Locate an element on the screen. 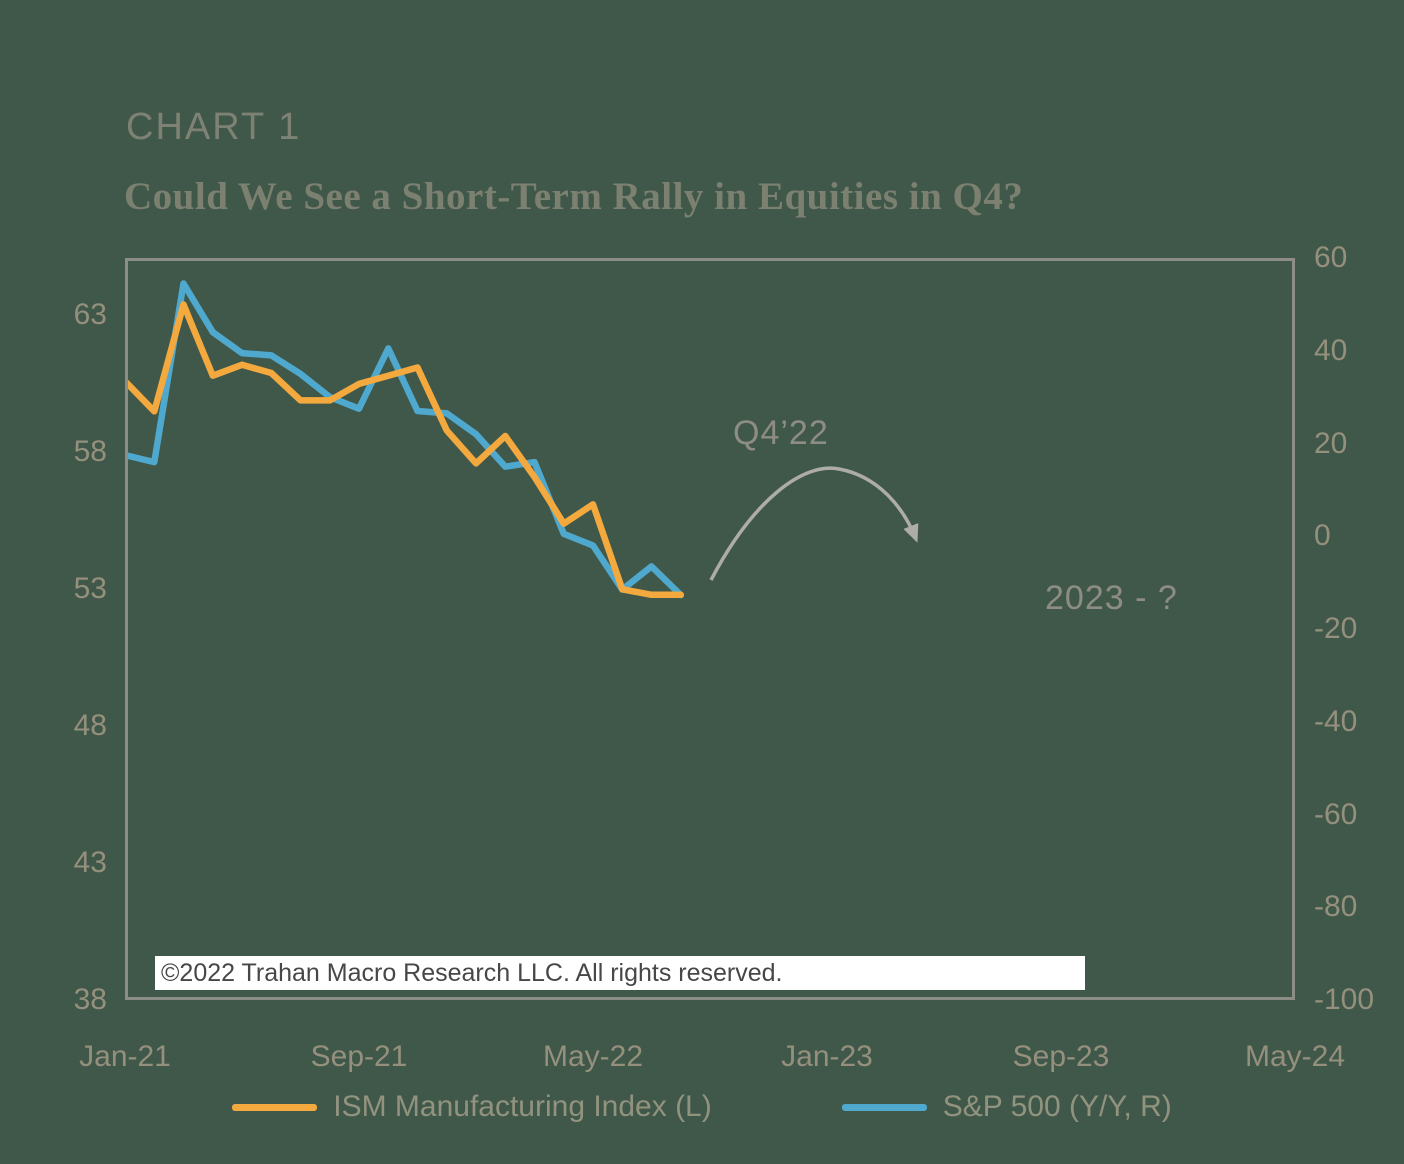  x-axis-tick-label: Sep-21 is located at coordinates (359, 1056).